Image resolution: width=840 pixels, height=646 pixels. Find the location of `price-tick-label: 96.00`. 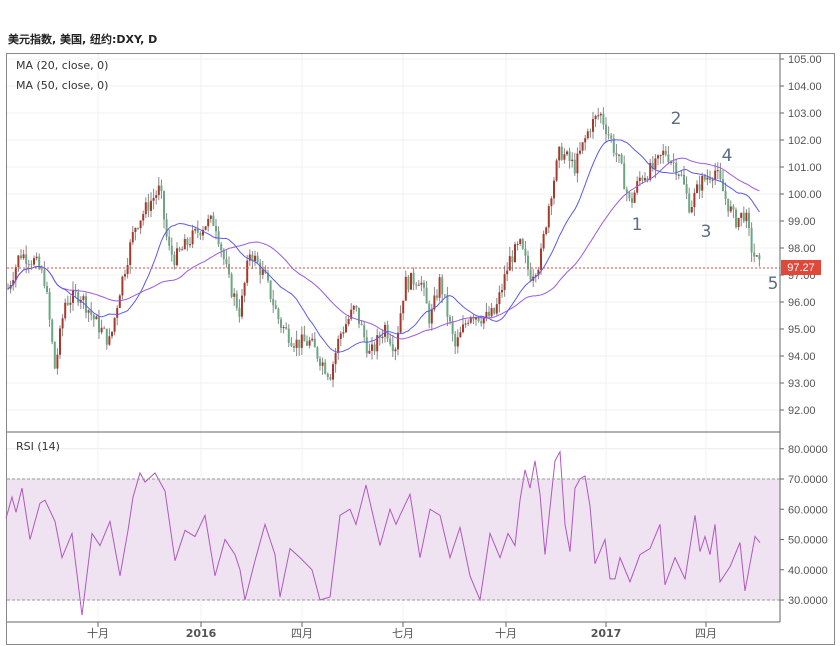

price-tick-label: 96.00 is located at coordinates (802, 303).